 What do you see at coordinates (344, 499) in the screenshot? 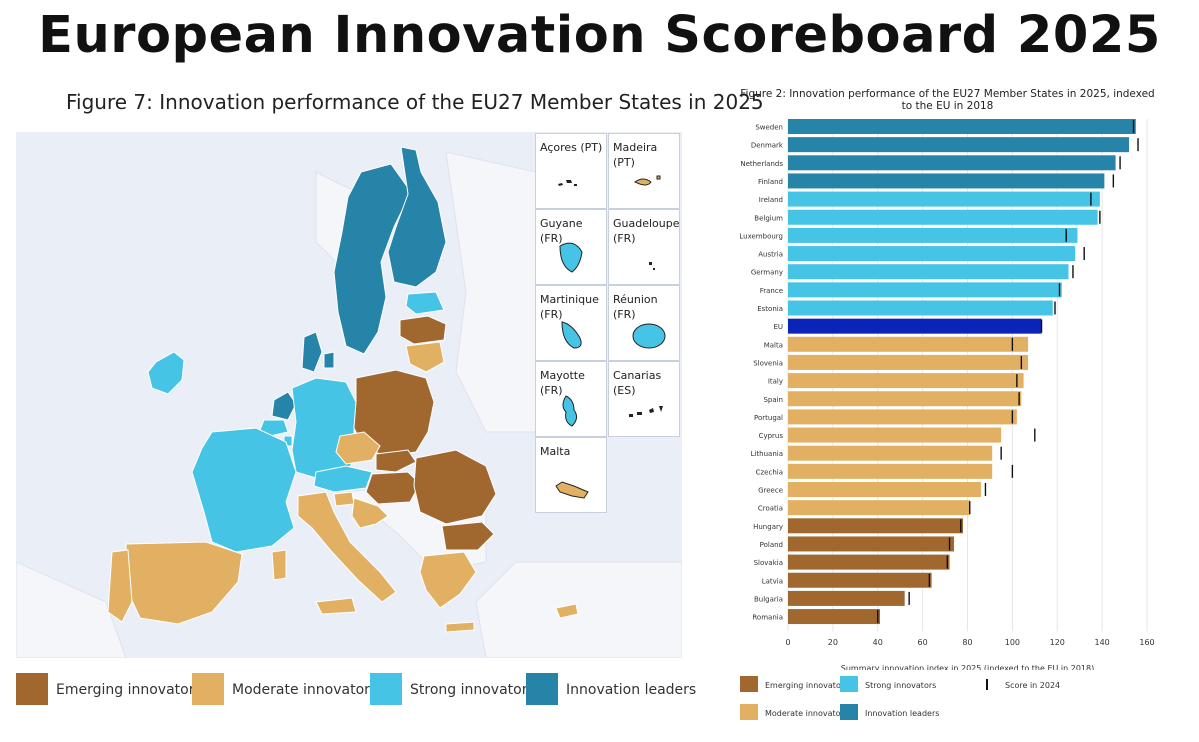
I see `region-slovenia` at bounding box center [344, 499].